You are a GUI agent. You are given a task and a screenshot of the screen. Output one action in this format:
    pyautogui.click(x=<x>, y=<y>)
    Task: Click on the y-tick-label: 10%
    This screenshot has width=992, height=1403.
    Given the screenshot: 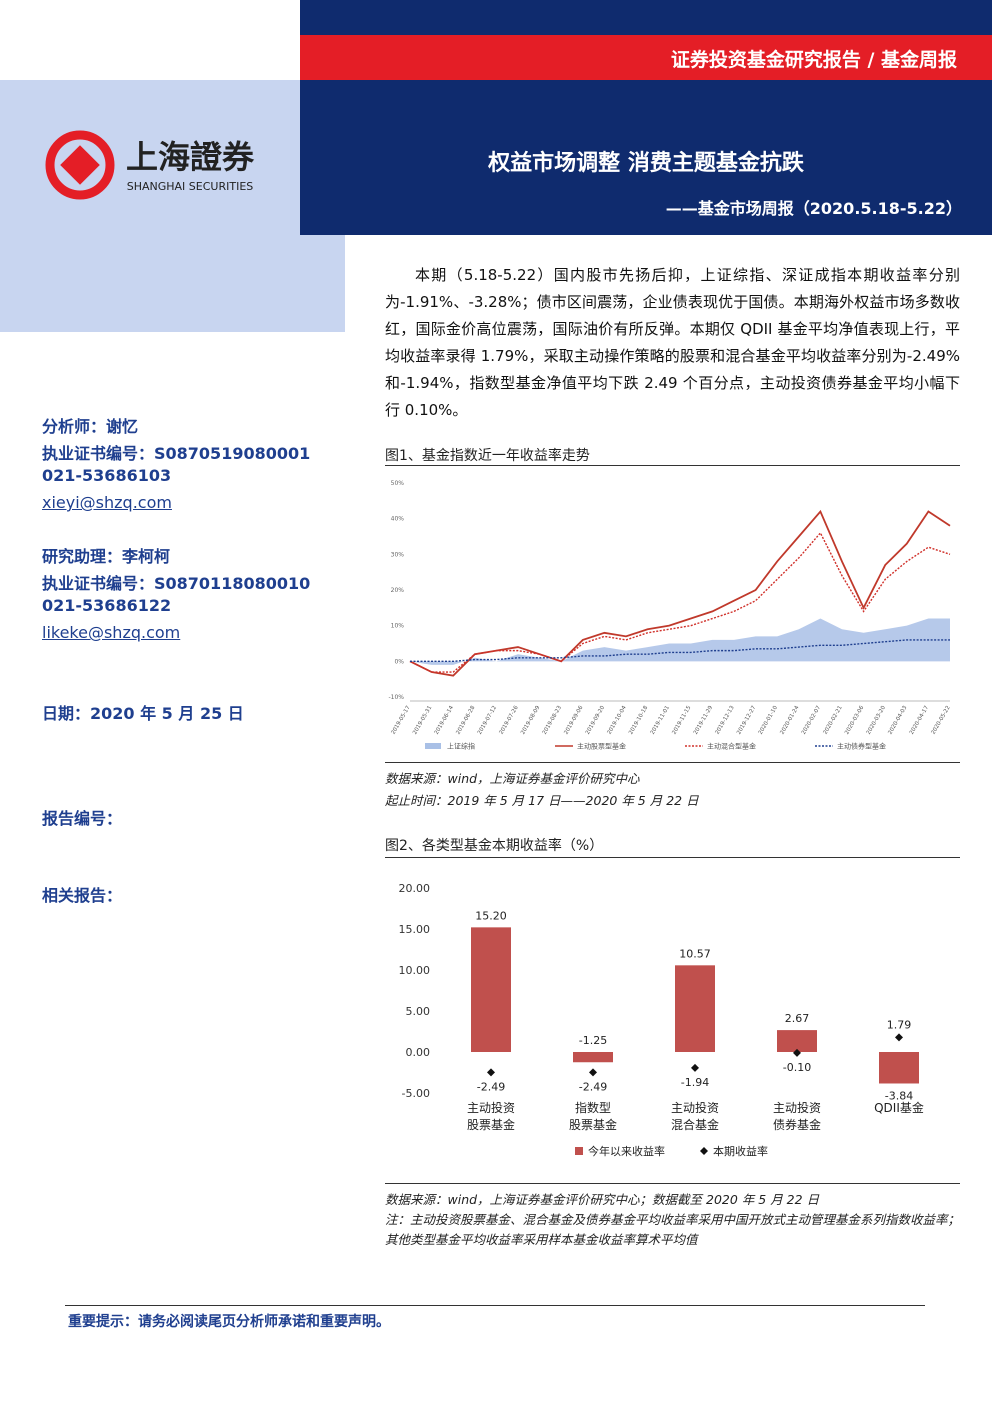 What is the action you would take?
    pyautogui.click(x=398, y=626)
    